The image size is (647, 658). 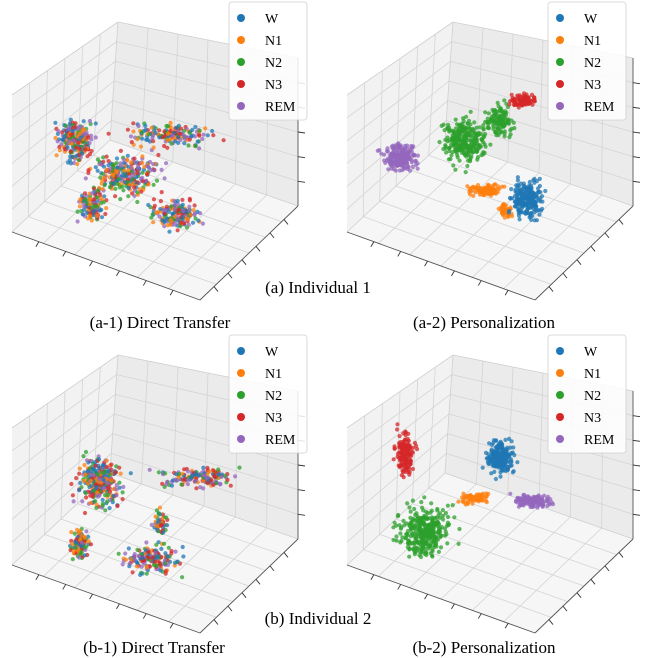 I want to click on group-caption-a: (a) Individual 1, so click(x=318, y=287).